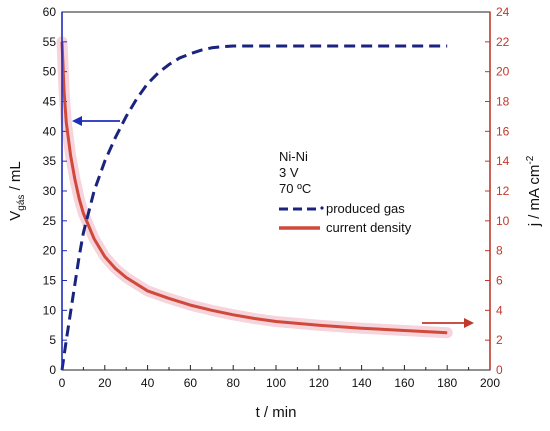  Describe the element at coordinates (499, 310) in the screenshot. I see `y-right-tick-label: 4` at that location.